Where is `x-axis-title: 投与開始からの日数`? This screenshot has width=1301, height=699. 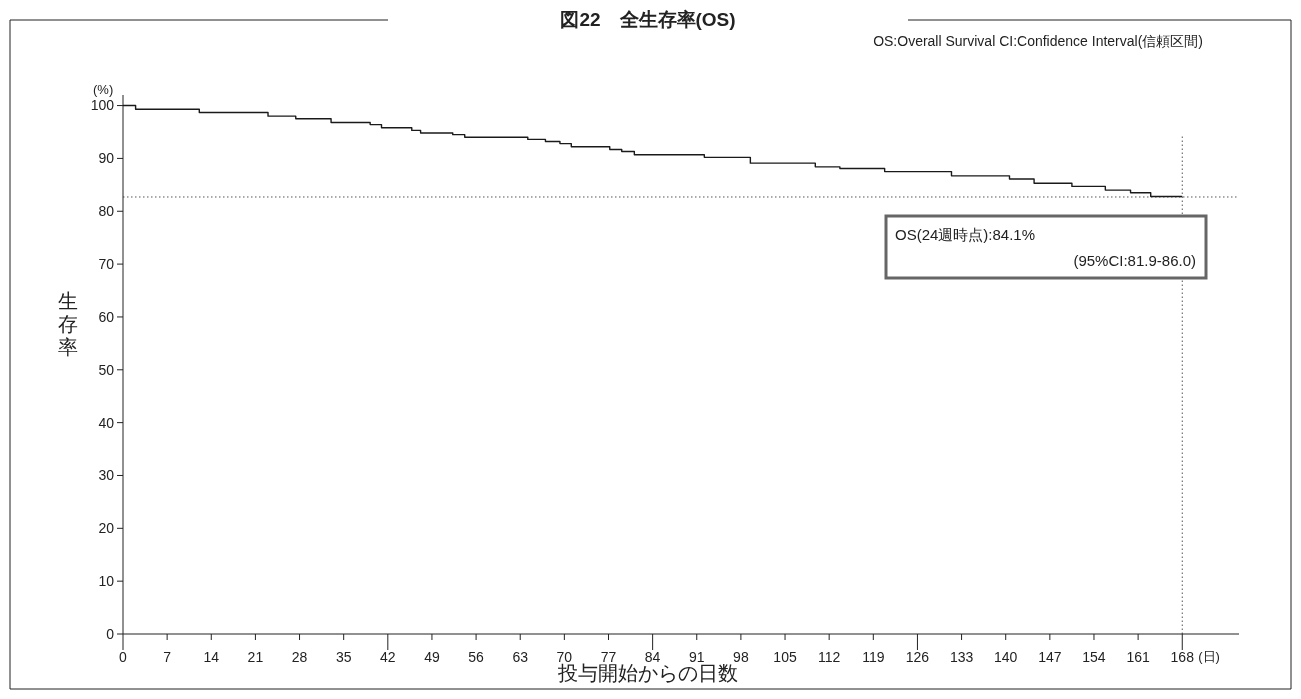
x-axis-title: 投与開始からの日数 is located at coordinates (647, 673).